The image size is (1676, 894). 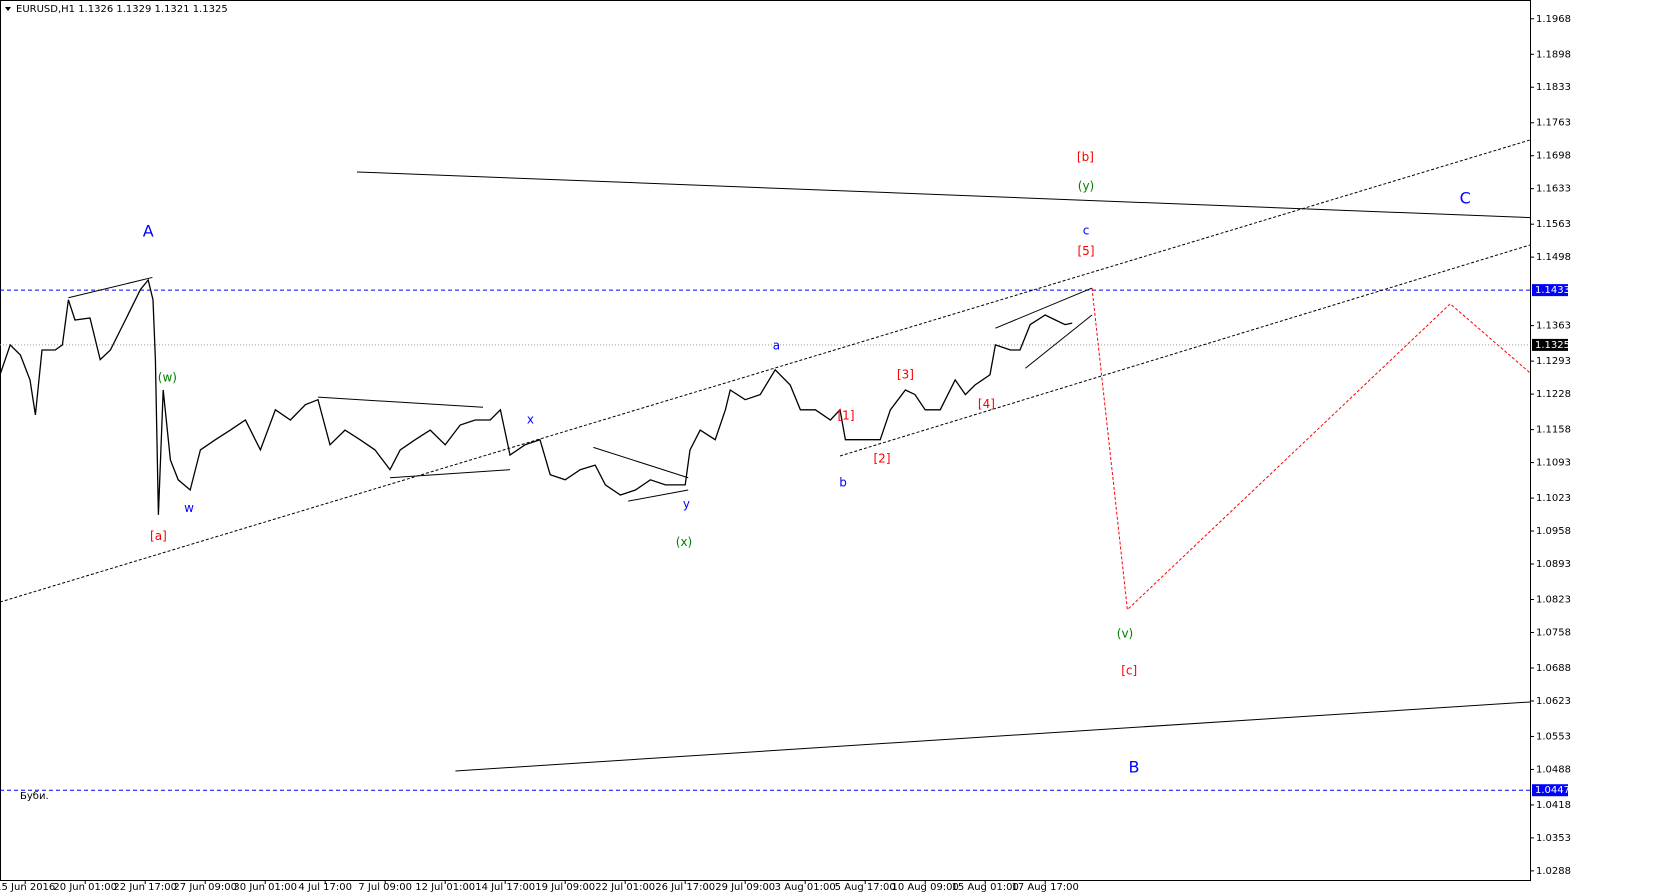 What do you see at coordinates (1553, 54) in the screenshot?
I see `y-tick-label: 1.1898` at bounding box center [1553, 54].